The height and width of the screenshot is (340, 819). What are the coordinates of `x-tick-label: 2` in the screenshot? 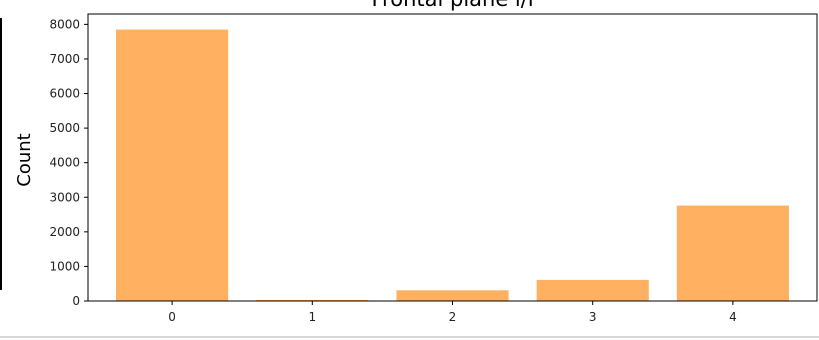 It's located at (453, 317).